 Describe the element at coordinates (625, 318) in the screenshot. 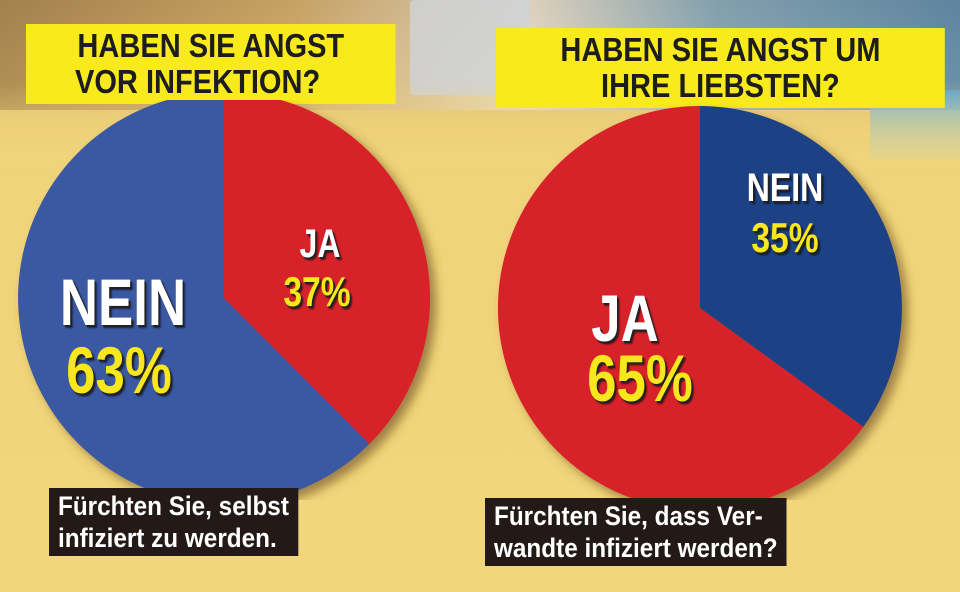

I see `chart-2-label-ja: JA` at that location.